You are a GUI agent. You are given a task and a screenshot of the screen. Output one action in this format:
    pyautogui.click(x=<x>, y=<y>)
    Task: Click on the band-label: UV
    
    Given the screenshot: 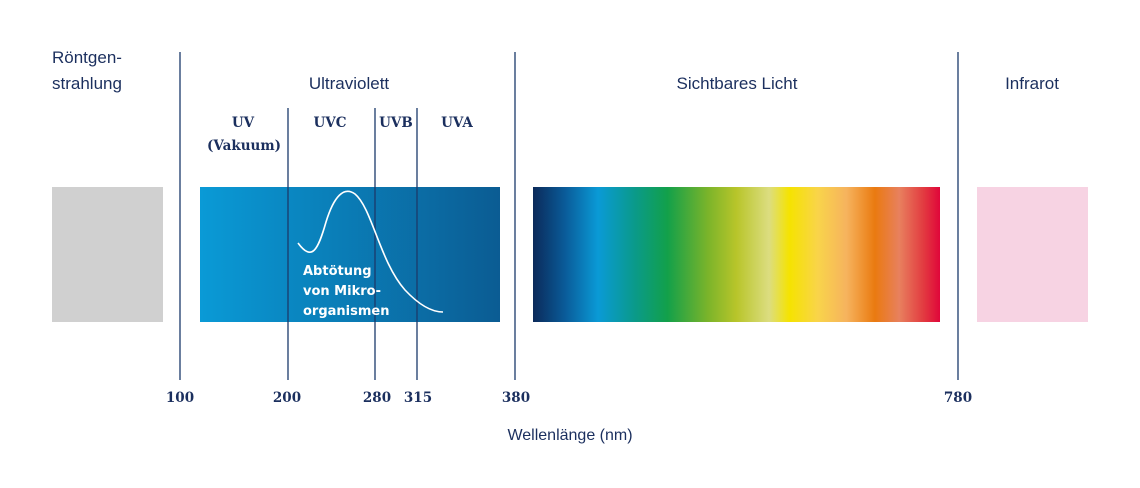 What is the action you would take?
    pyautogui.click(x=243, y=123)
    